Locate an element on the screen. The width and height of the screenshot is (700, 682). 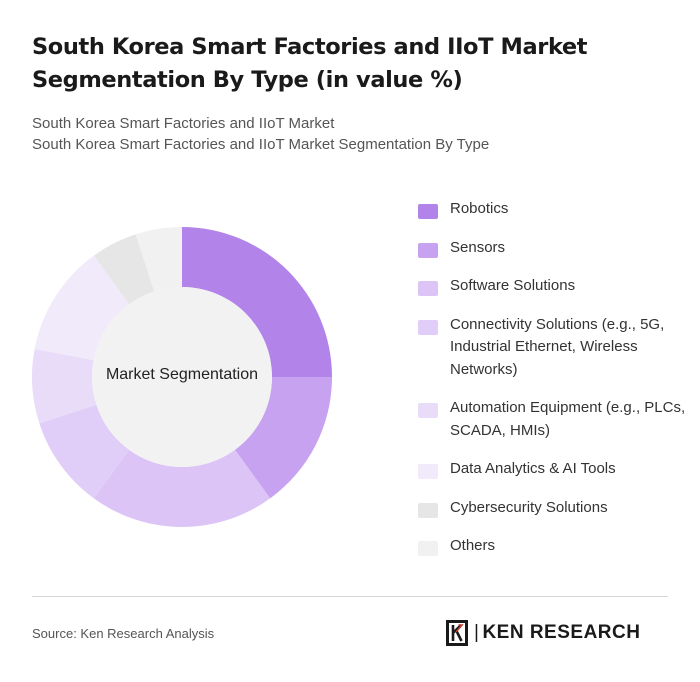
legend-label: Robotics is located at coordinates (479, 208).